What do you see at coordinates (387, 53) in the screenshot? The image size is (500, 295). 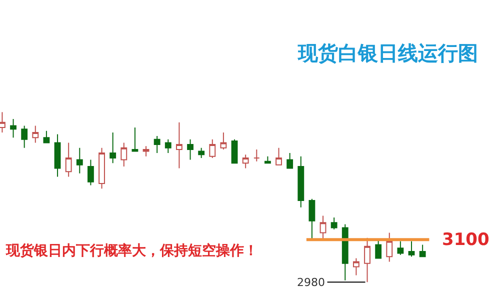 I see `chart-title: 现货白银日线运行图` at bounding box center [387, 53].